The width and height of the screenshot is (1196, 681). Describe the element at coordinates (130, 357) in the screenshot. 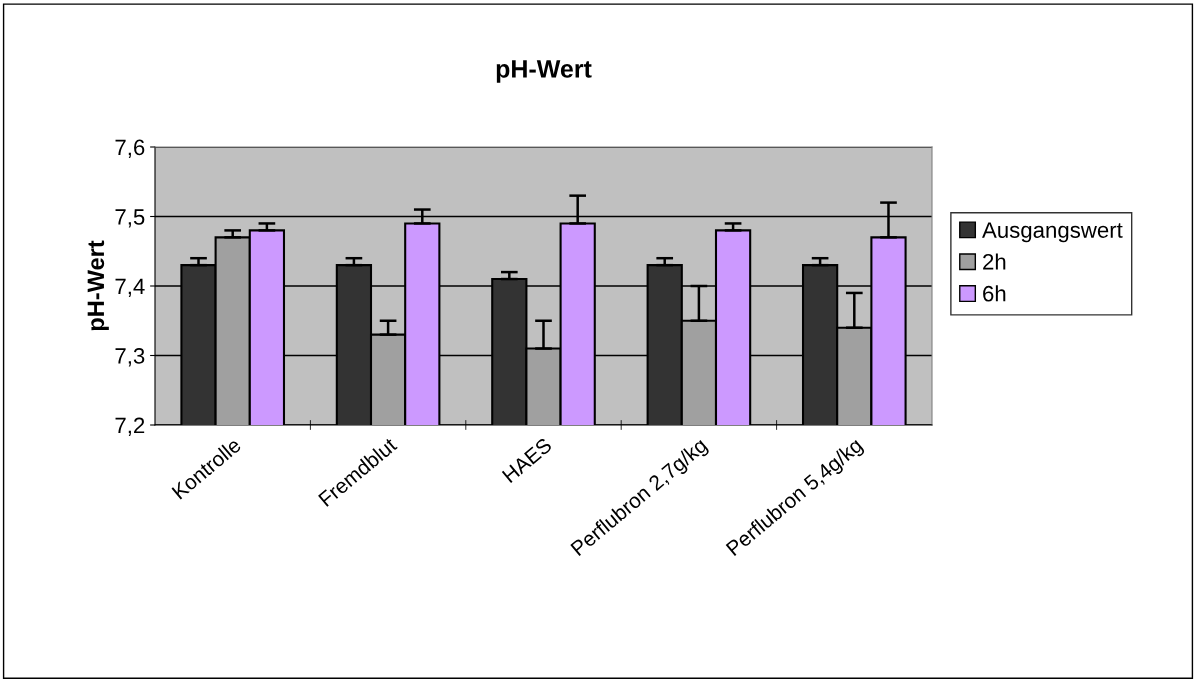

I see `y-tick-label: 7,3` at that location.